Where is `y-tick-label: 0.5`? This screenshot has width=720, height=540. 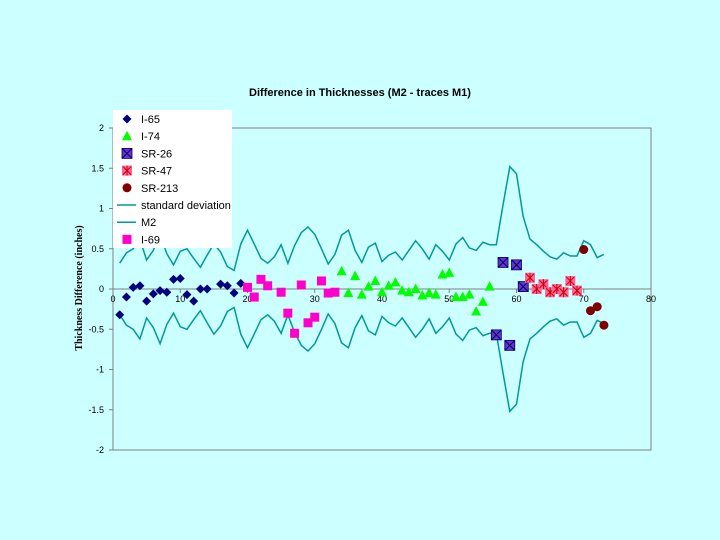
y-tick-label: 0.5 is located at coordinates (97, 249).